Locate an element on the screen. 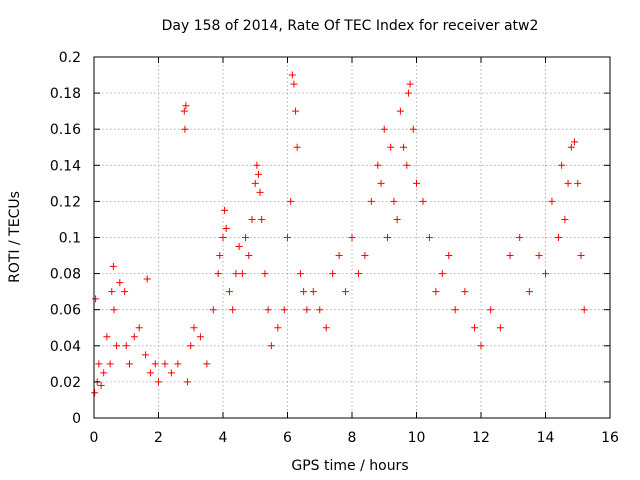 The image size is (640, 480). y-tick-label: 0.18 is located at coordinates (65, 94).